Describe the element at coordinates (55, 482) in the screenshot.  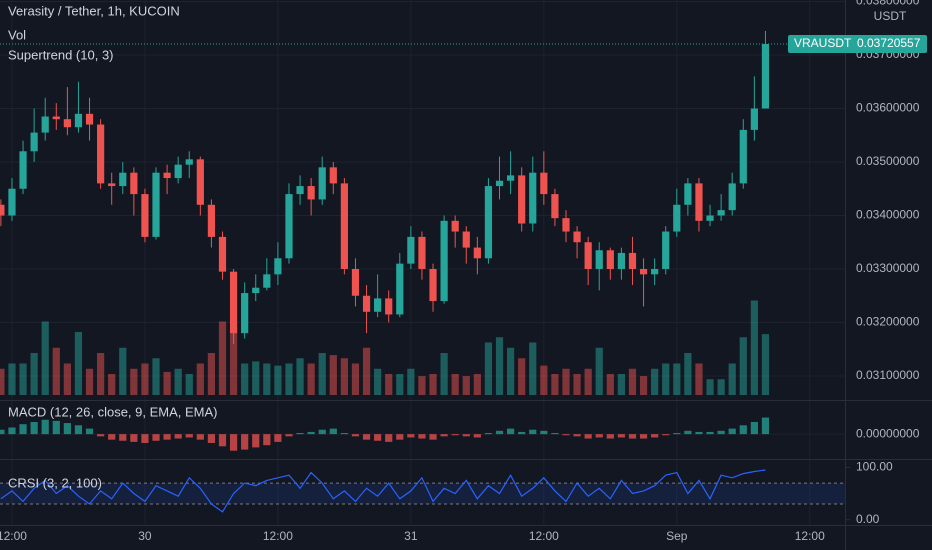
I see `indicator-label: CRSI (3, 2, 100)` at that location.